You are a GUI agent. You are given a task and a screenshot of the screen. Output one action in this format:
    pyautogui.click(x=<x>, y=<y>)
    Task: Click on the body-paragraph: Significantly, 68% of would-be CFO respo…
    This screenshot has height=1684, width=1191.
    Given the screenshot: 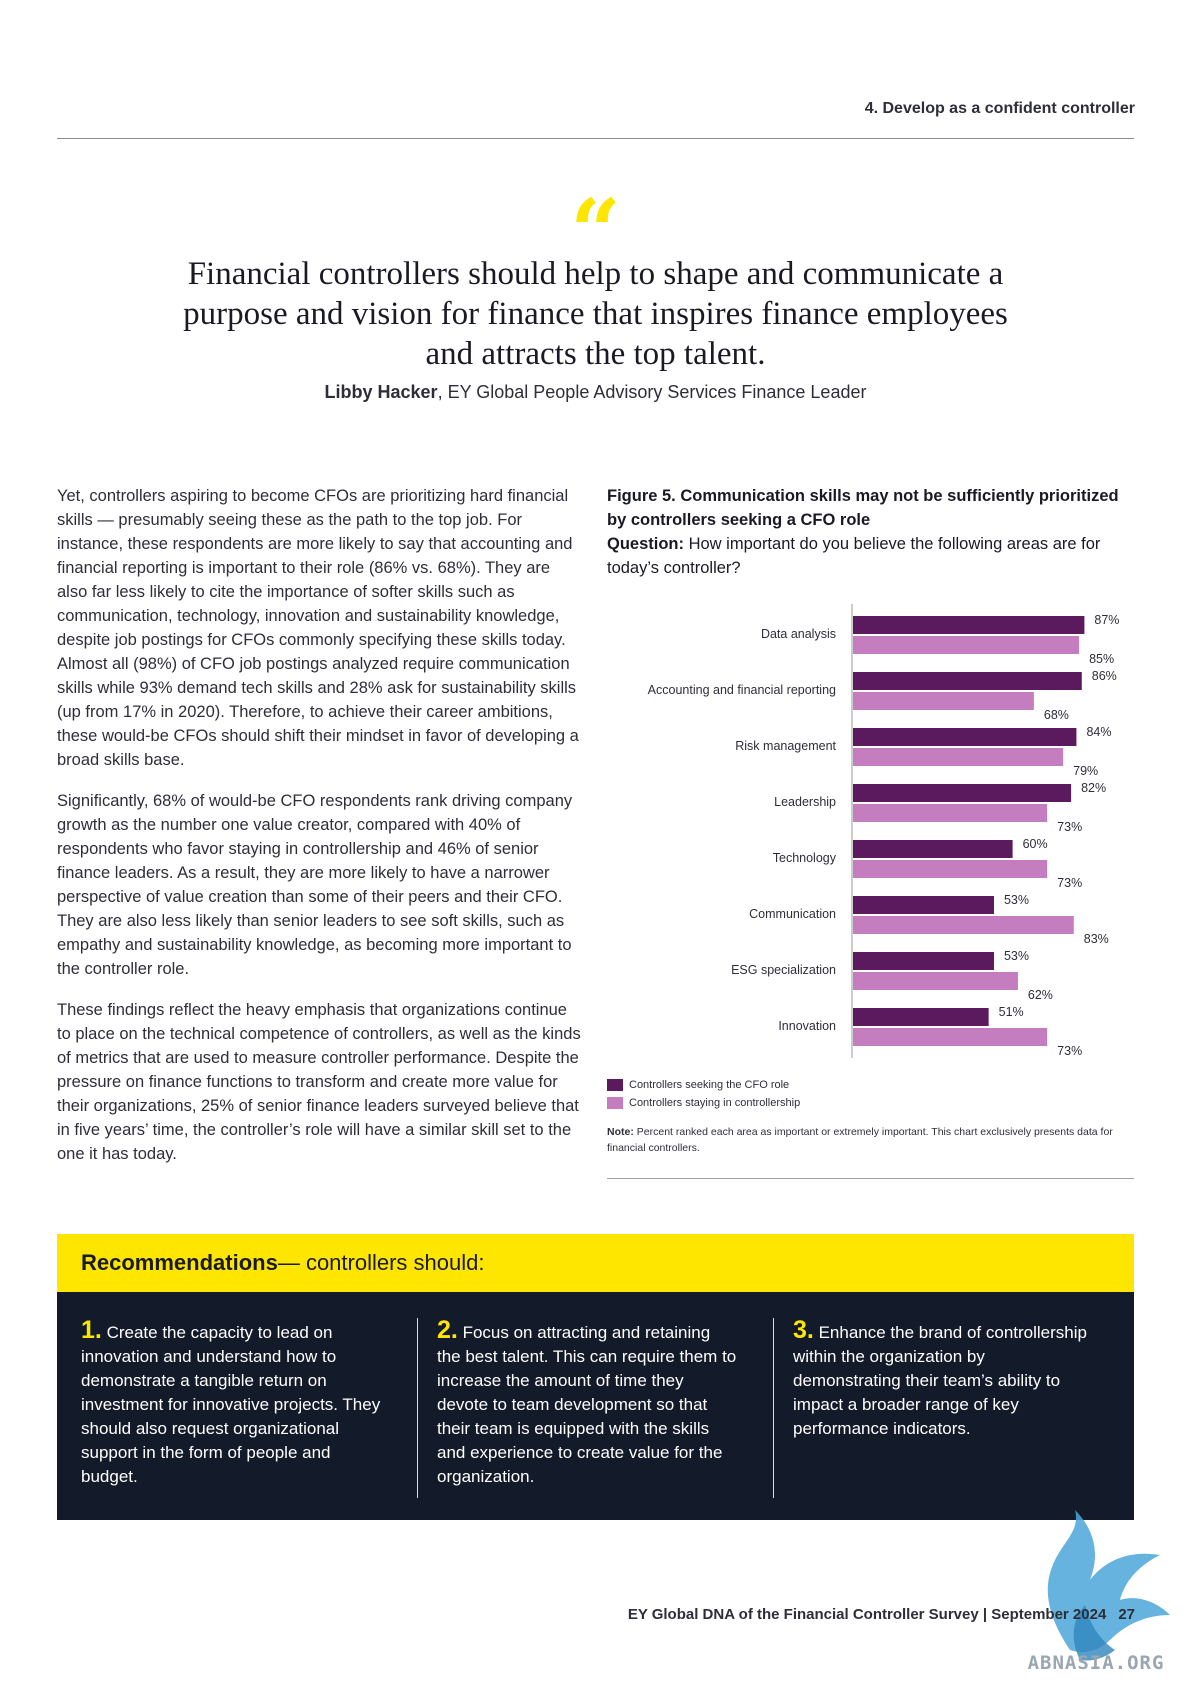 What is the action you would take?
    pyautogui.click(x=315, y=885)
    